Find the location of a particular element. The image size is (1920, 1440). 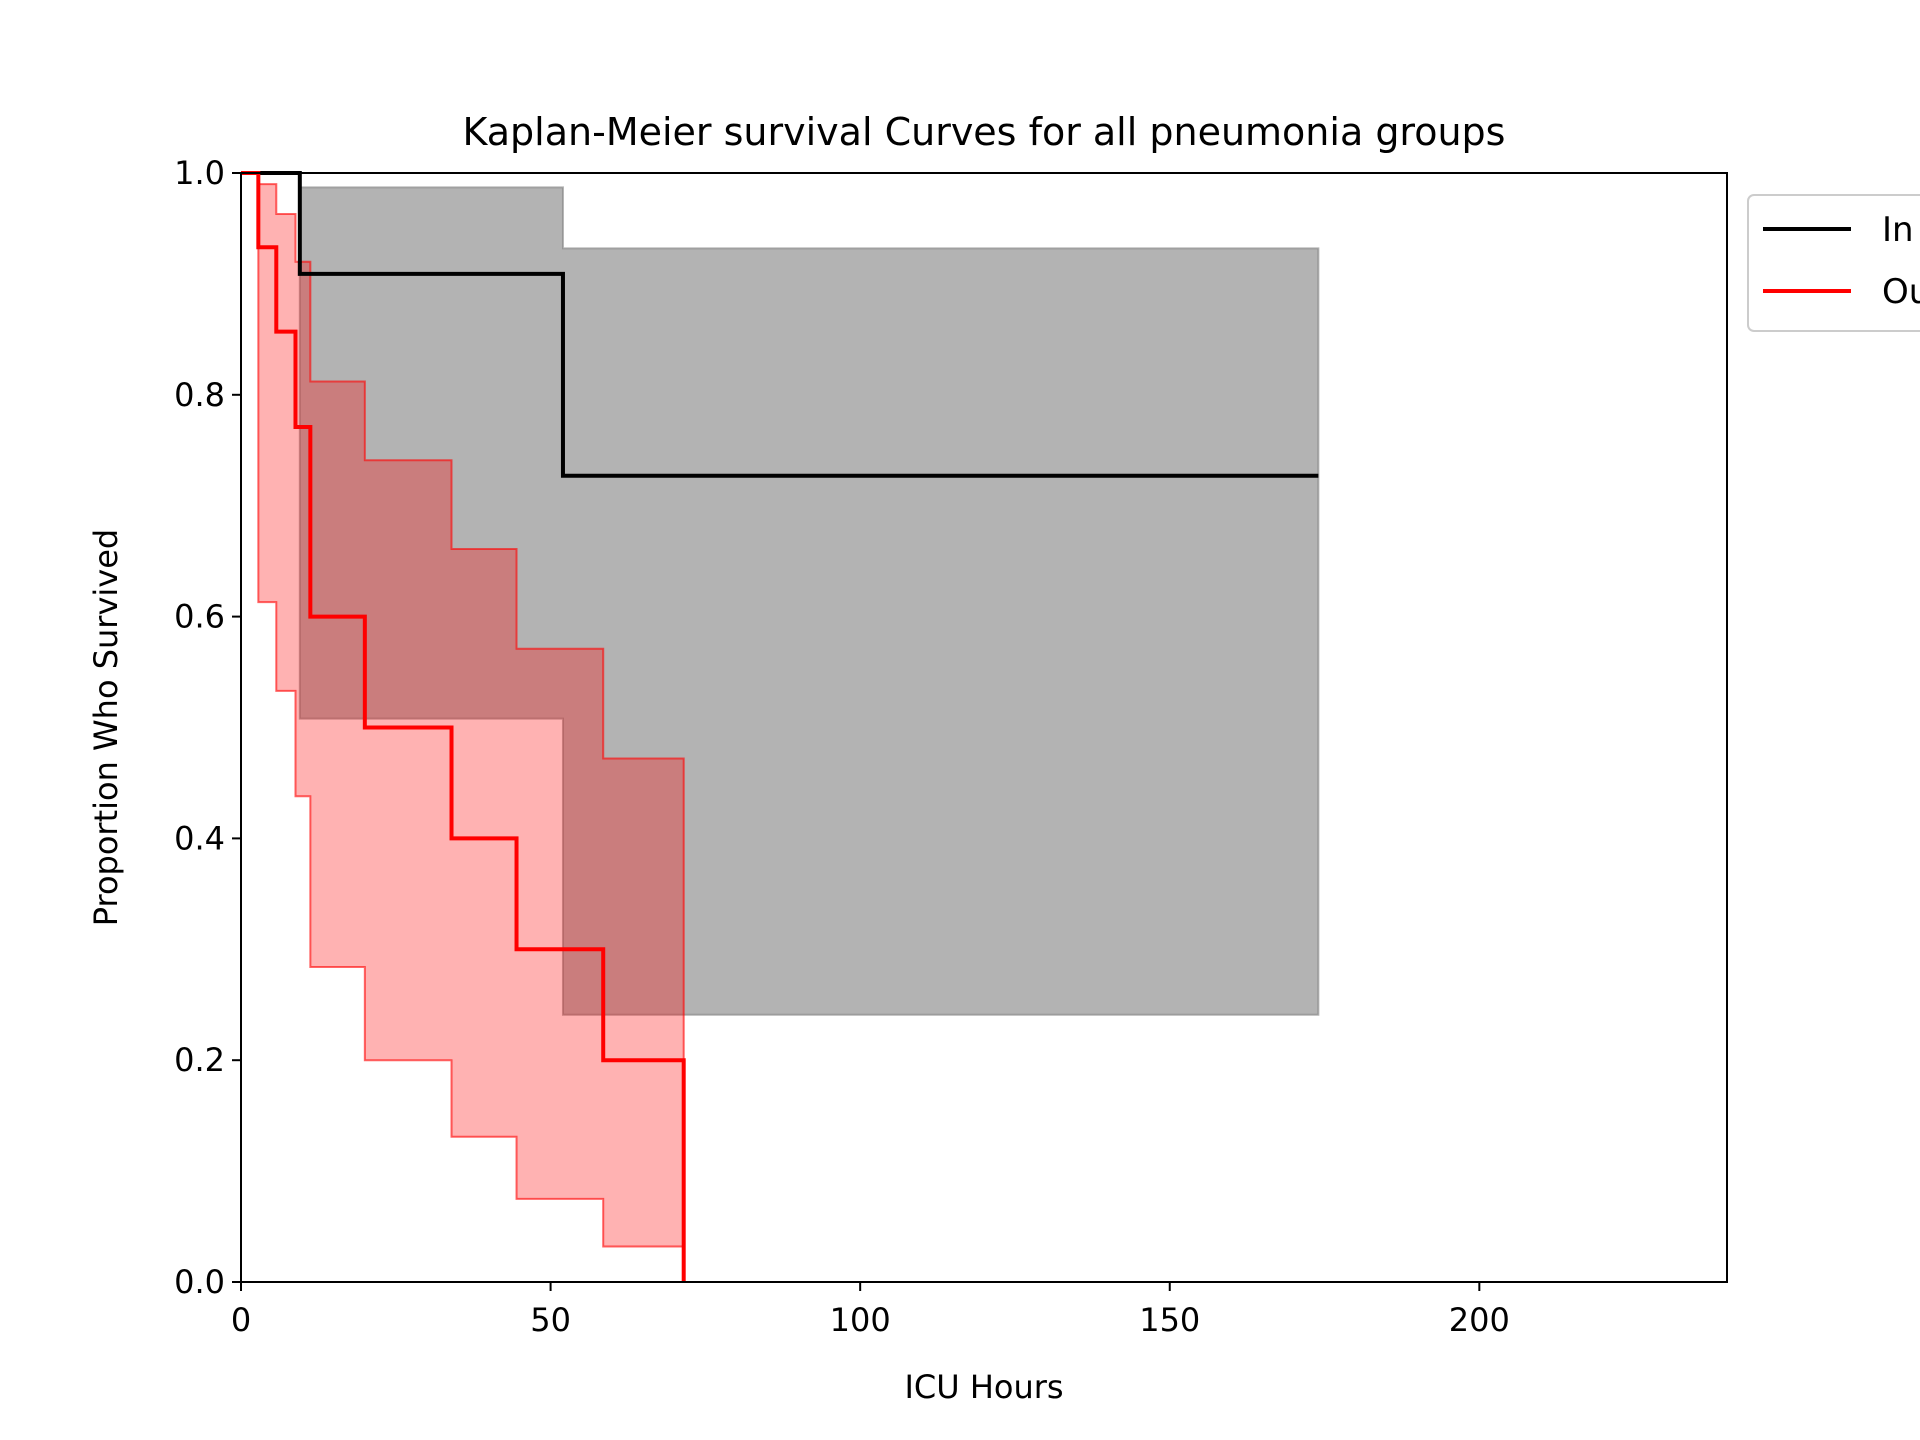

y-tick-label: 0.4 is located at coordinates (199, 838).